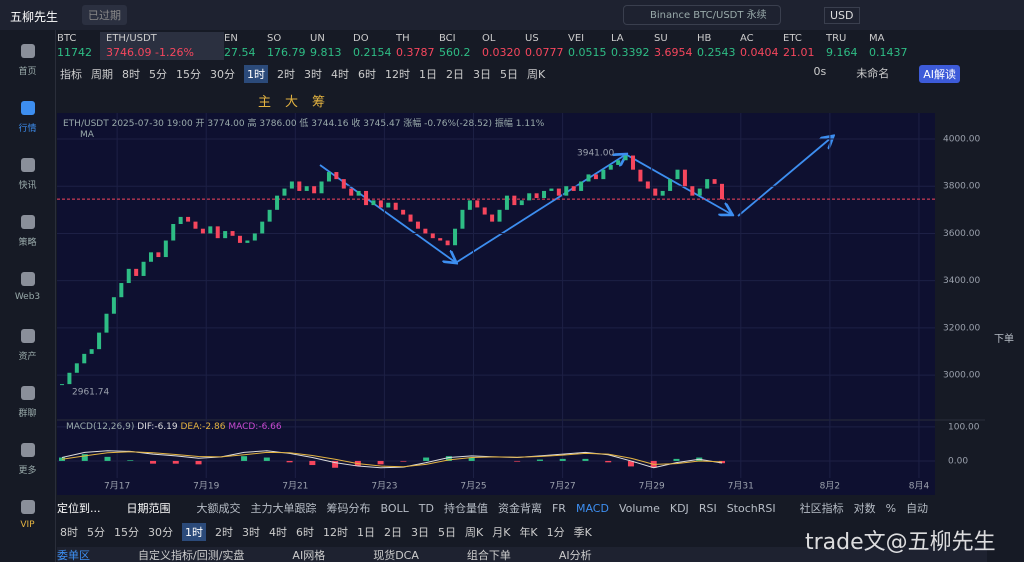 This screenshot has width=1024, height=562. What do you see at coordinates (482, 74) in the screenshot?
I see `toolbar-item: 3日` at bounding box center [482, 74].